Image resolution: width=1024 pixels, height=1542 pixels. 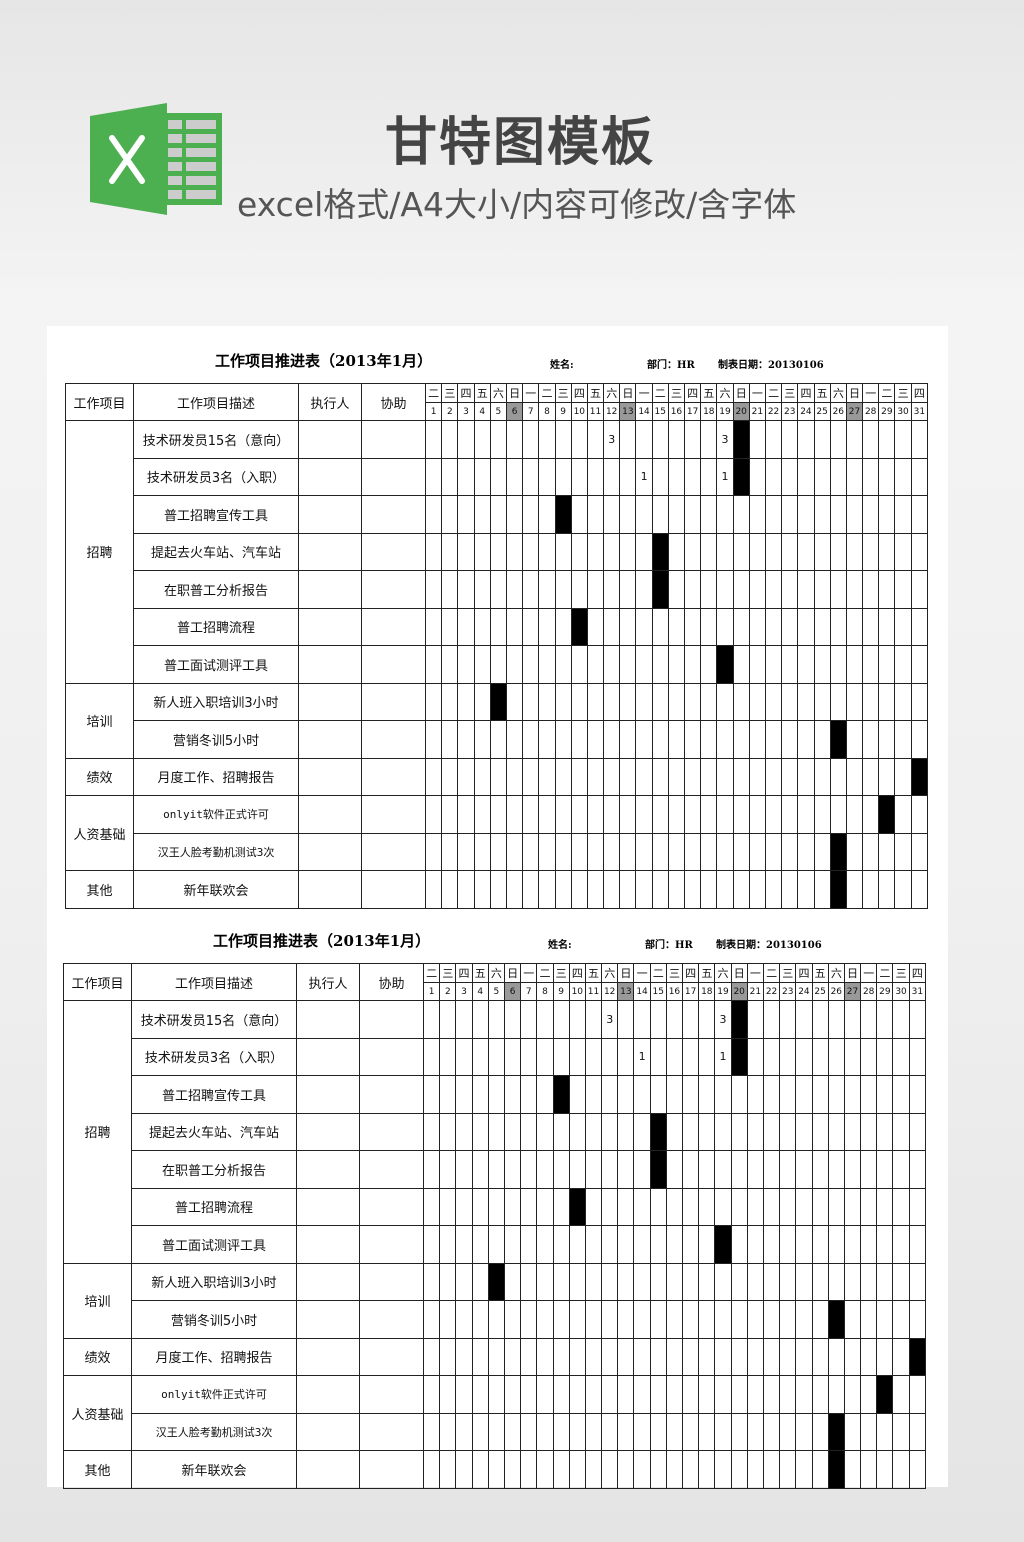 I want to click on day-cell: 1, so click(x=725, y=476).